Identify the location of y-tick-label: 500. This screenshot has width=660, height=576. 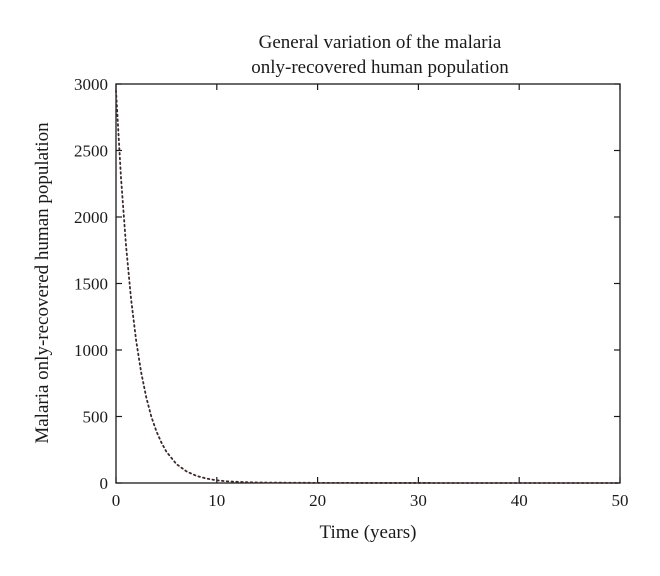
(96, 417).